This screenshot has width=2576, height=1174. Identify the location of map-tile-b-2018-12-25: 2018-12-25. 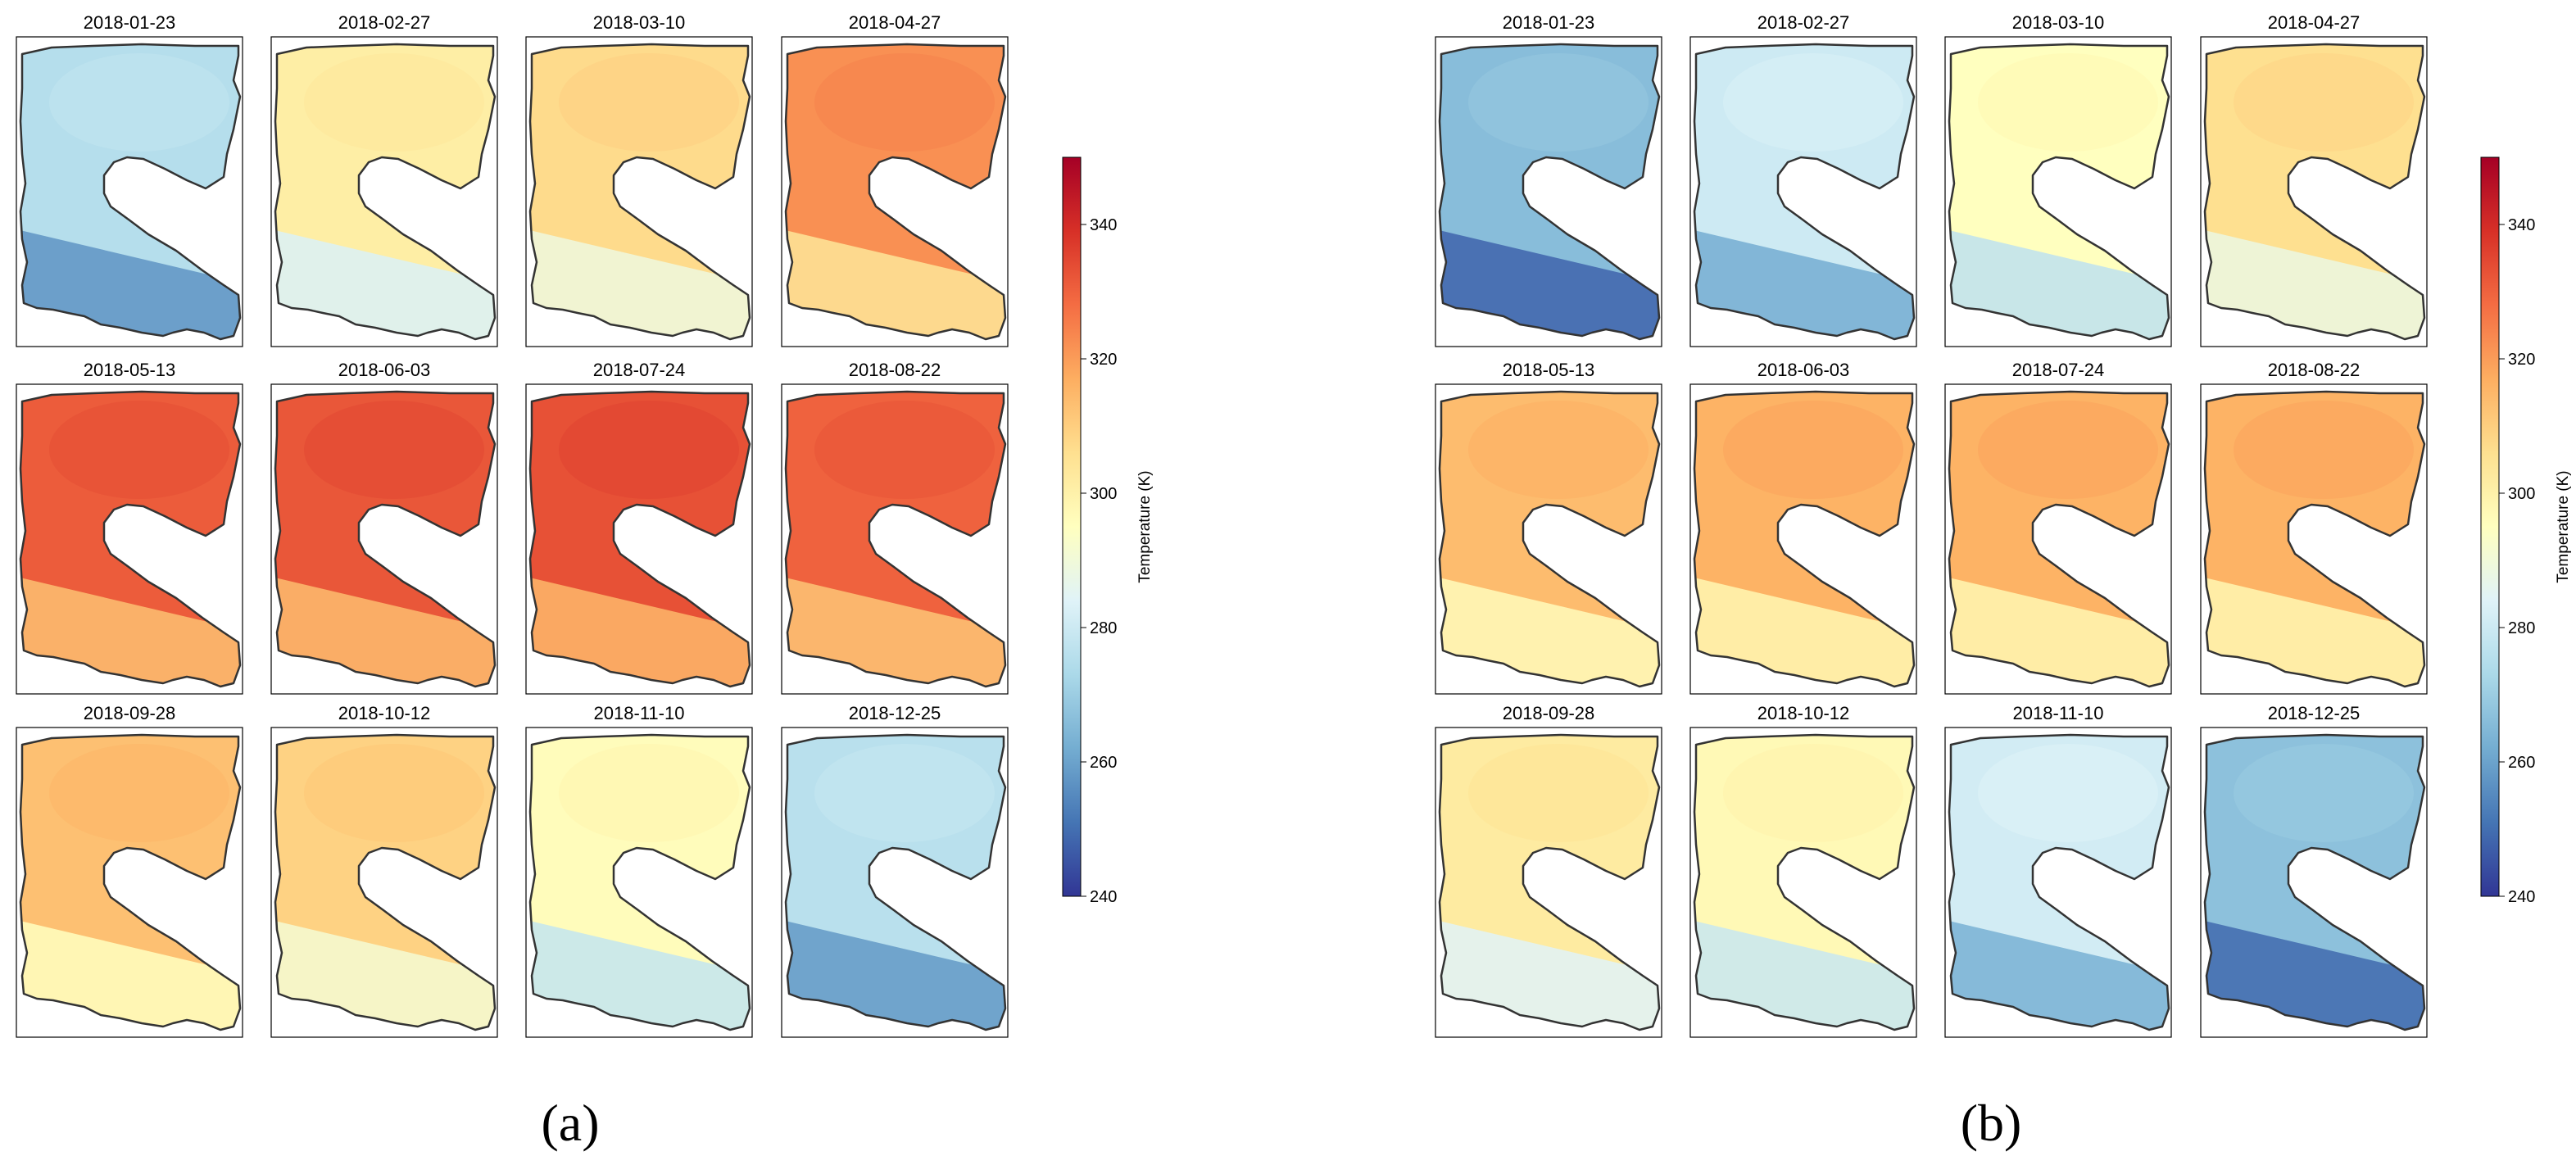
(2314, 870).